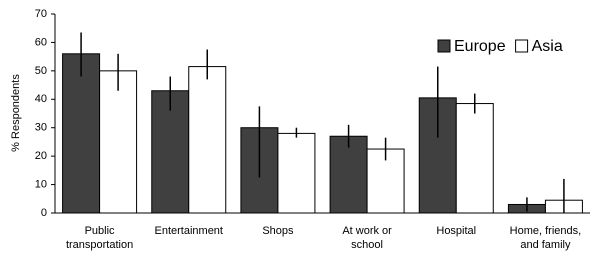 This screenshot has width=600, height=260. I want to click on x-tick-label: Entertainment, so click(189, 231).